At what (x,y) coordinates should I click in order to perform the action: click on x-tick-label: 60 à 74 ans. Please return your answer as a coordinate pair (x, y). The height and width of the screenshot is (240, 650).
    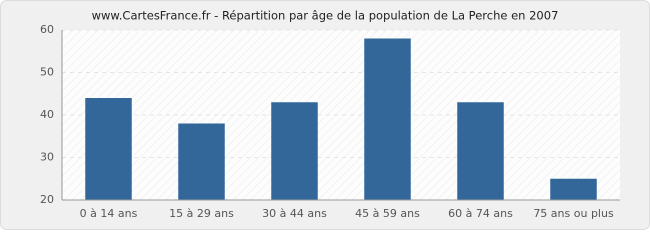
    Looking at the image, I should click on (480, 213).